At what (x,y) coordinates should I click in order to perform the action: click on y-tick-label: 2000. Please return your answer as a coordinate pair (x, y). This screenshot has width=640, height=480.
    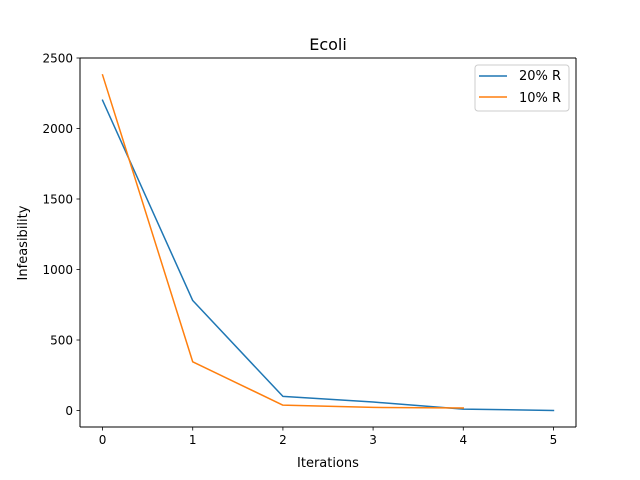
    Looking at the image, I should click on (57, 129).